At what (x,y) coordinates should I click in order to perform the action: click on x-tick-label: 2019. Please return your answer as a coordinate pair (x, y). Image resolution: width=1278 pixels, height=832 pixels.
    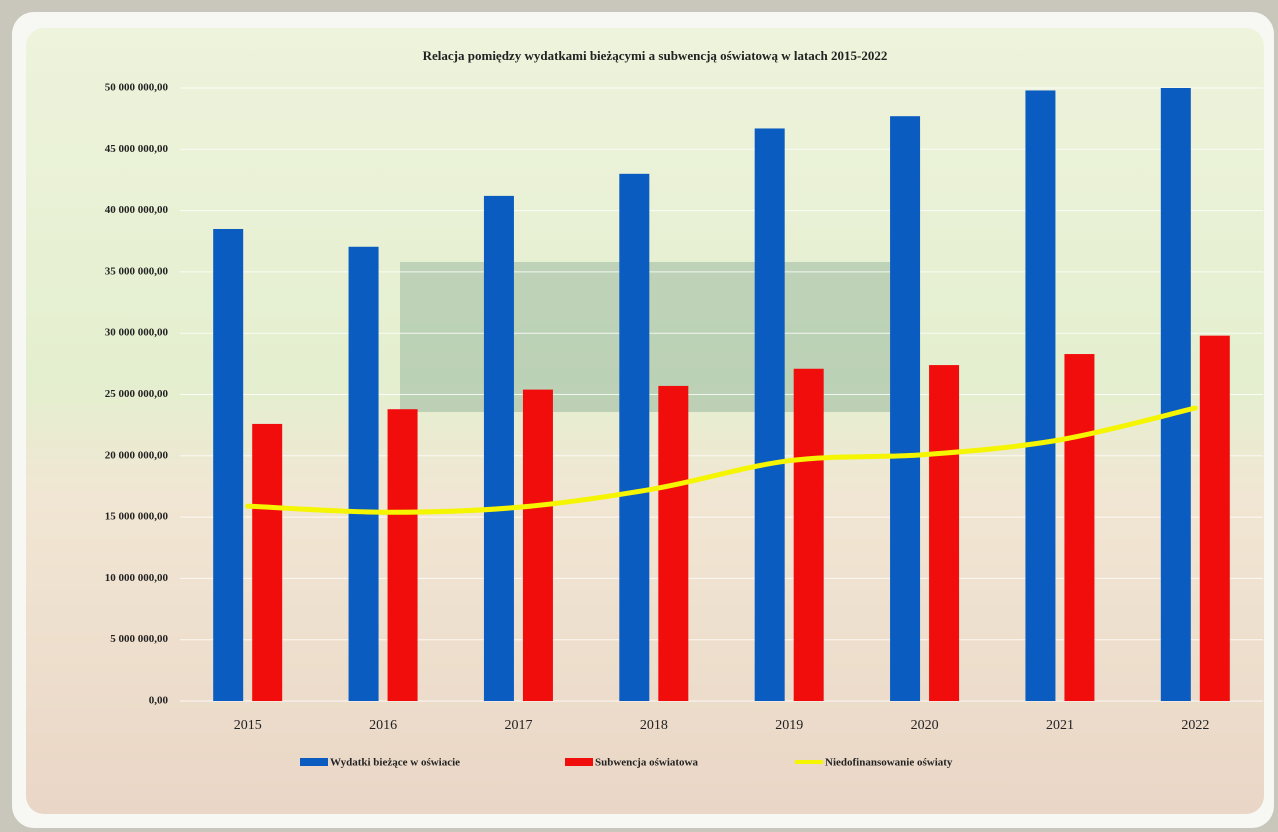
    Looking at the image, I should click on (789, 725).